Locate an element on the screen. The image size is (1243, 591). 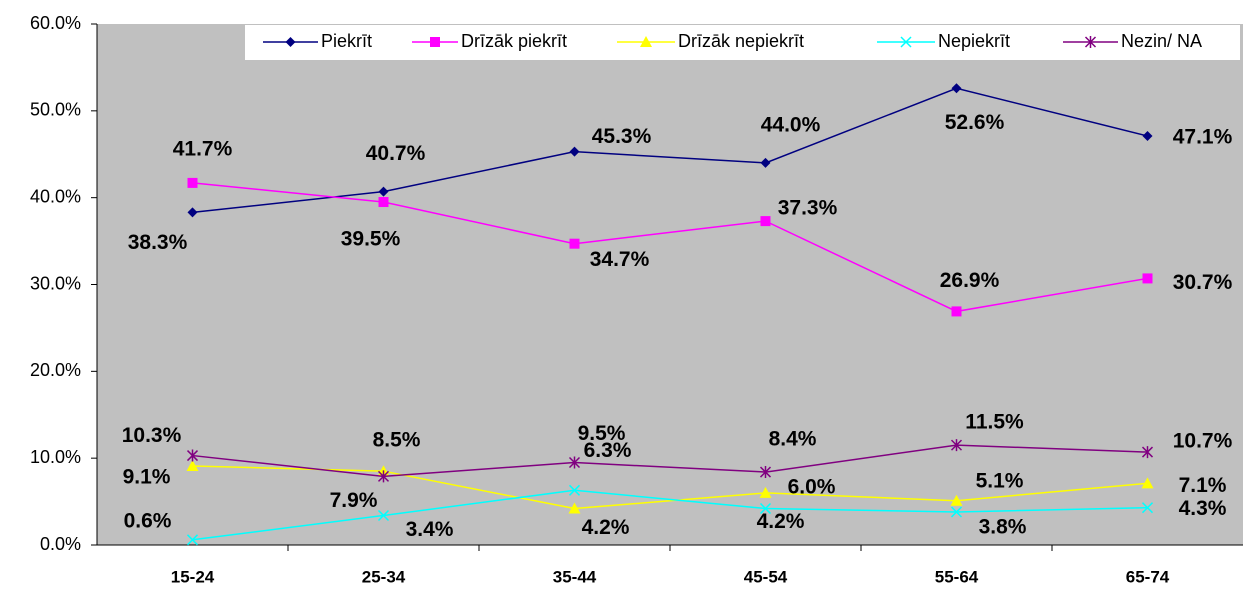
value-label: 11.5% is located at coordinates (994, 422).